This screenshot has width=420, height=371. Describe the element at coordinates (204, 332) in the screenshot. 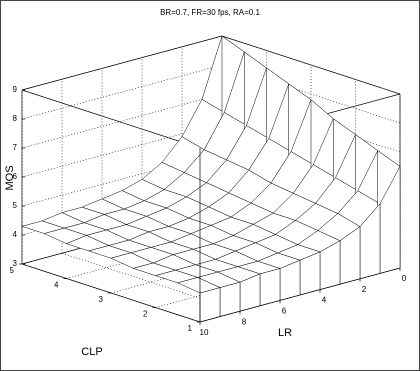

I see `x-tick-label: 10` at that location.